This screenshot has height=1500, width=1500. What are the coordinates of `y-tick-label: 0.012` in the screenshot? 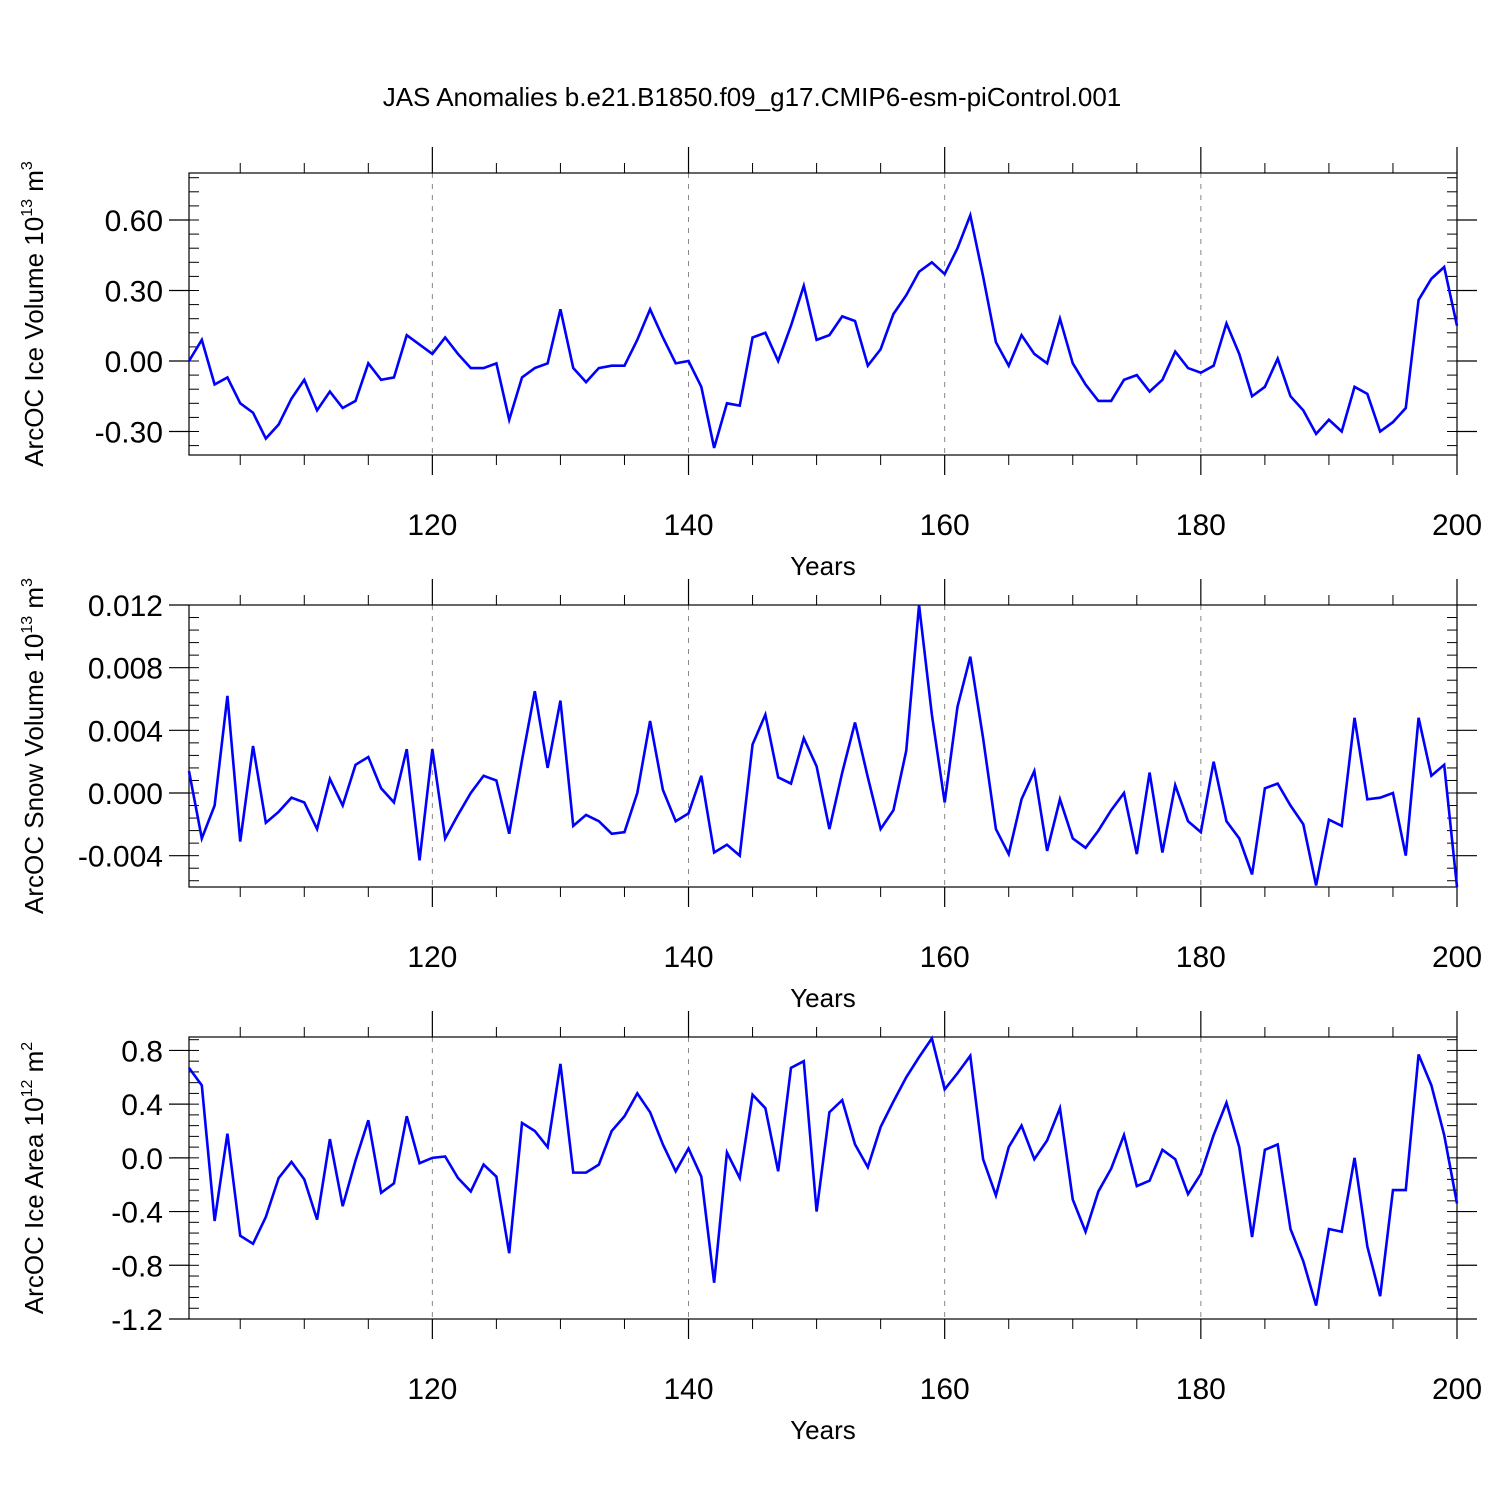 It's located at (125, 606).